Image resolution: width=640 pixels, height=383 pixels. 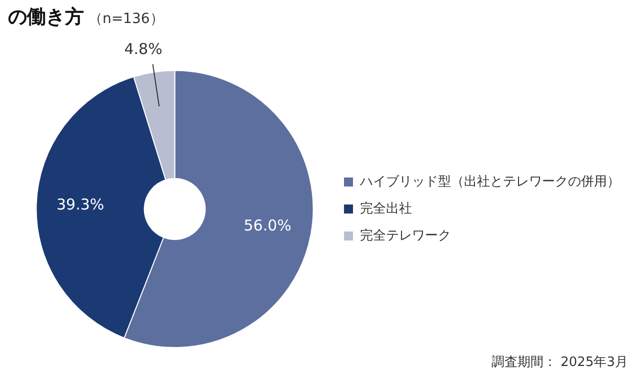 What do you see at coordinates (46, 17) in the screenshot?
I see `chart-title: の働き方` at bounding box center [46, 17].